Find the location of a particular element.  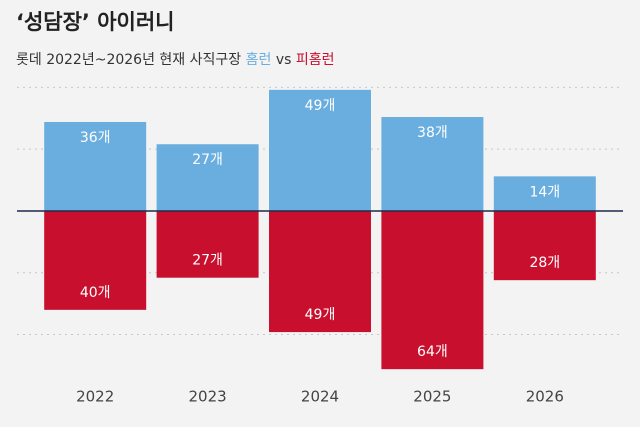

legend-entry: 피홈런 is located at coordinates (315, 60).